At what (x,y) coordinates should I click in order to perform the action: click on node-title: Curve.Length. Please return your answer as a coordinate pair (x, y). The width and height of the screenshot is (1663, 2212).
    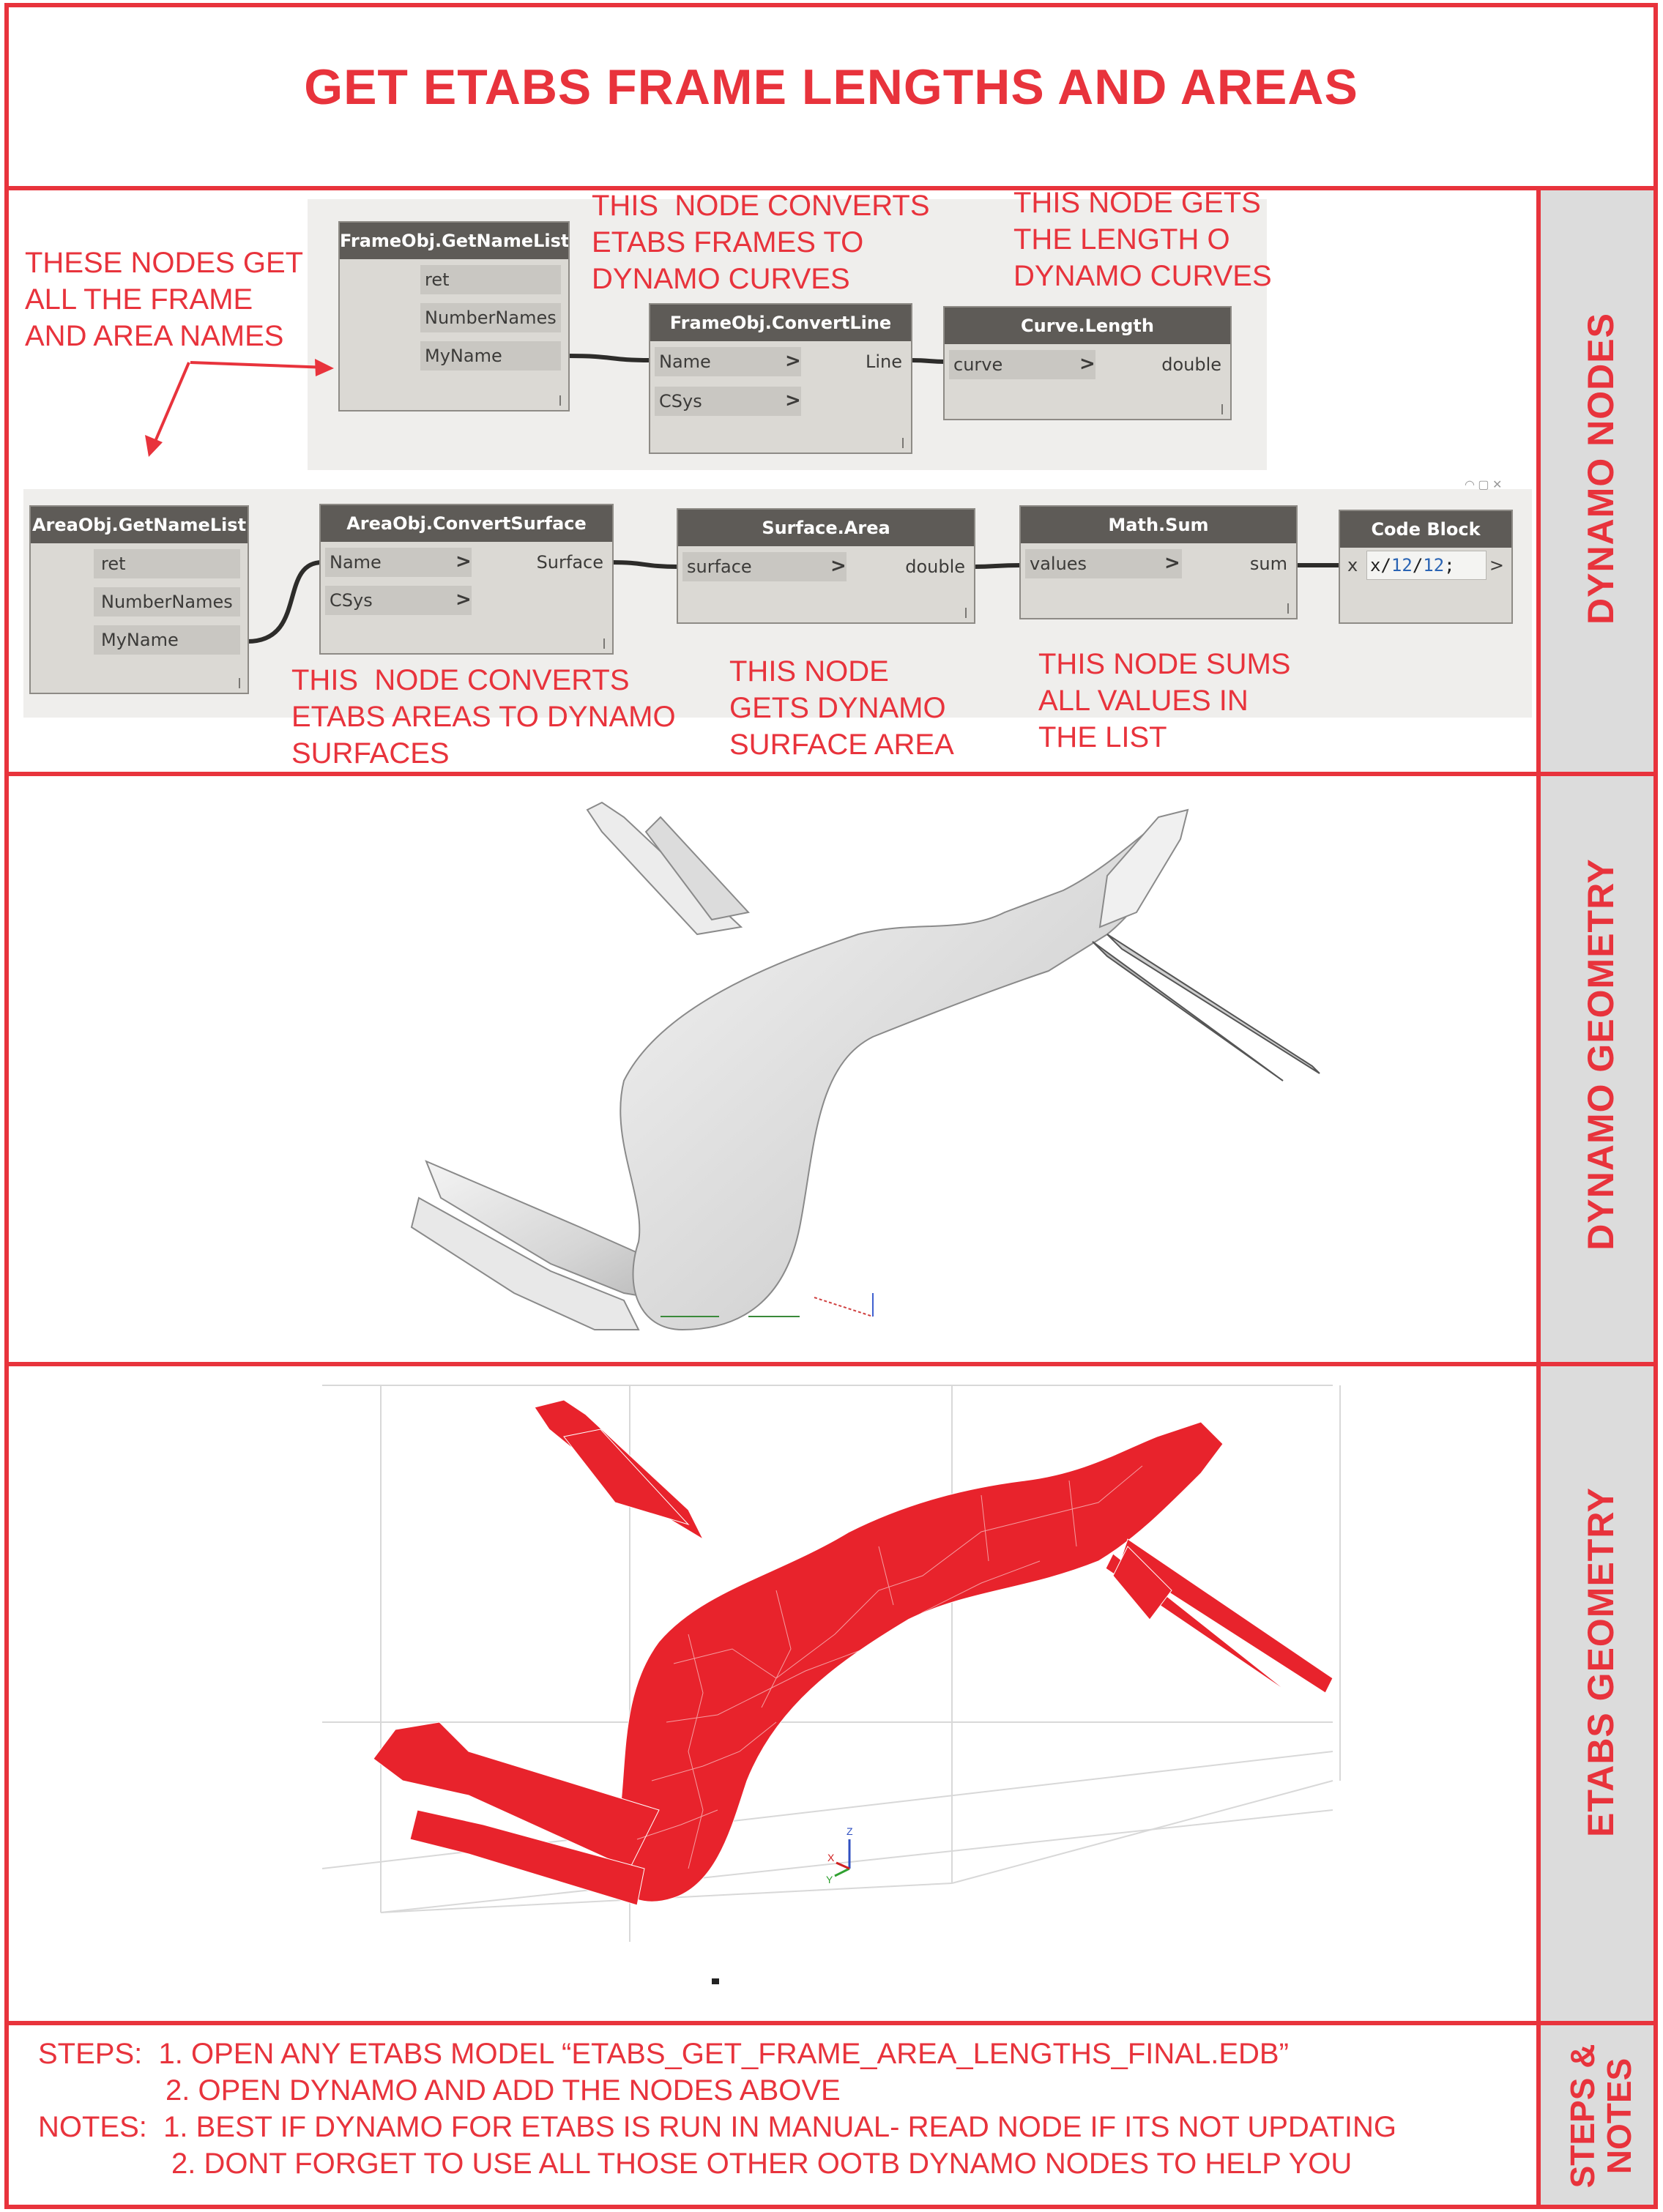
    Looking at the image, I should click on (1087, 326).